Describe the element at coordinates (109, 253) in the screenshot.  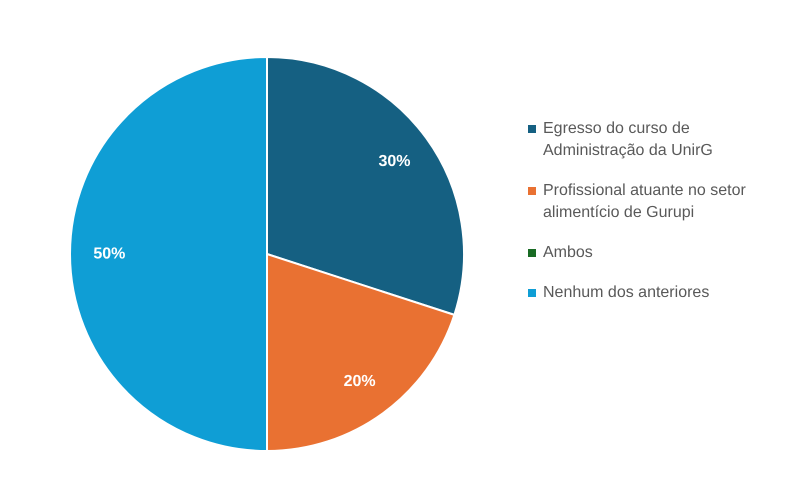
I see `data-label: 50%` at that location.